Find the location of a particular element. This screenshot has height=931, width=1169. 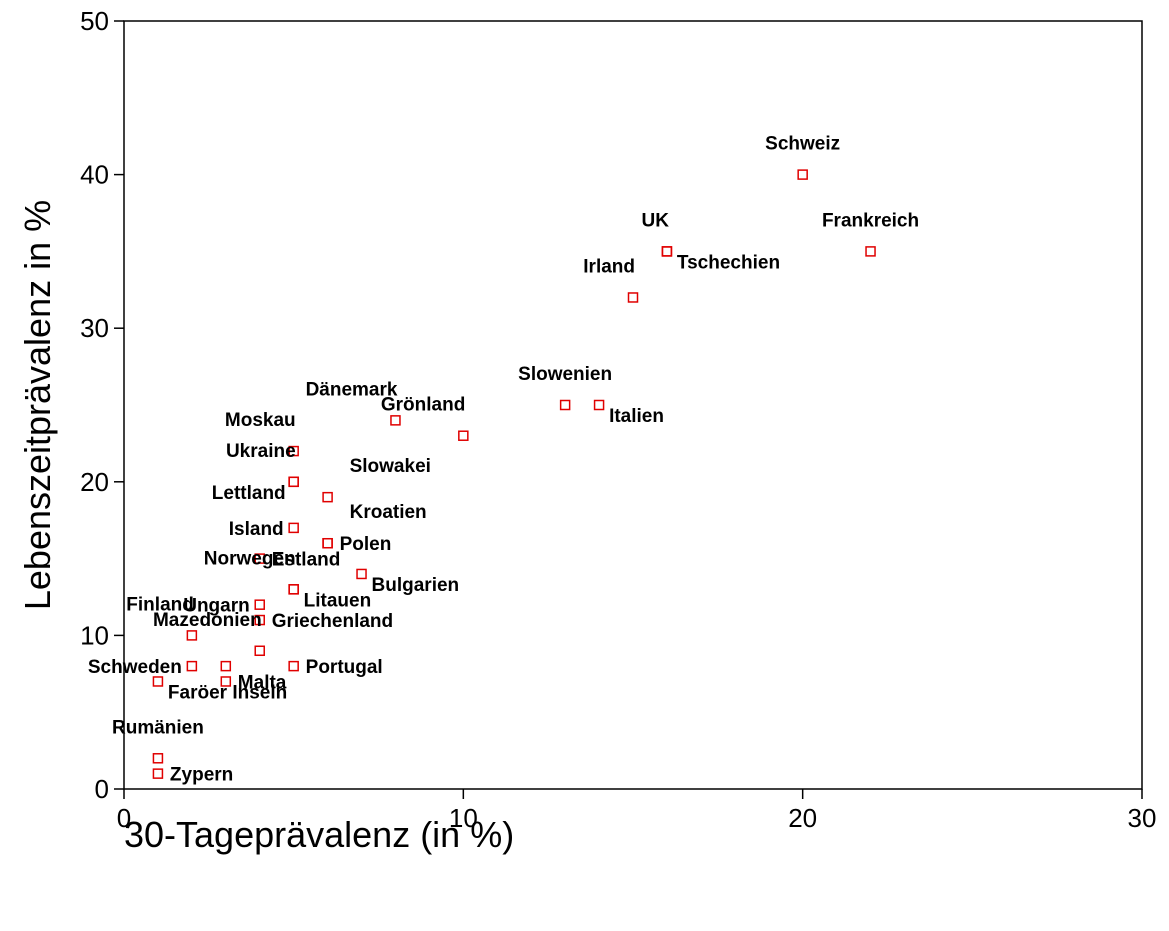

y-tick-label: 10 is located at coordinates (94, 635).